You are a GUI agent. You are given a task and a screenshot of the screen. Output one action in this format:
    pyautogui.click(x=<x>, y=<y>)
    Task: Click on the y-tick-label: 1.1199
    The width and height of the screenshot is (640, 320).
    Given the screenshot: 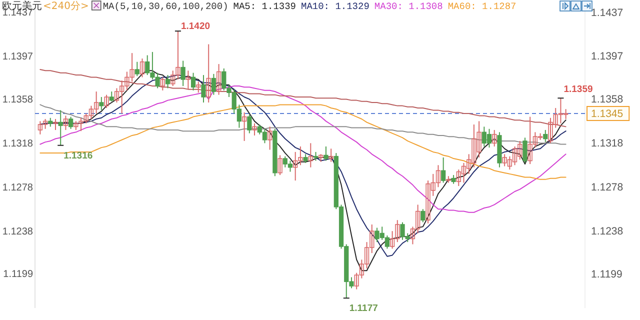 What is the action you would take?
    pyautogui.click(x=18, y=274)
    